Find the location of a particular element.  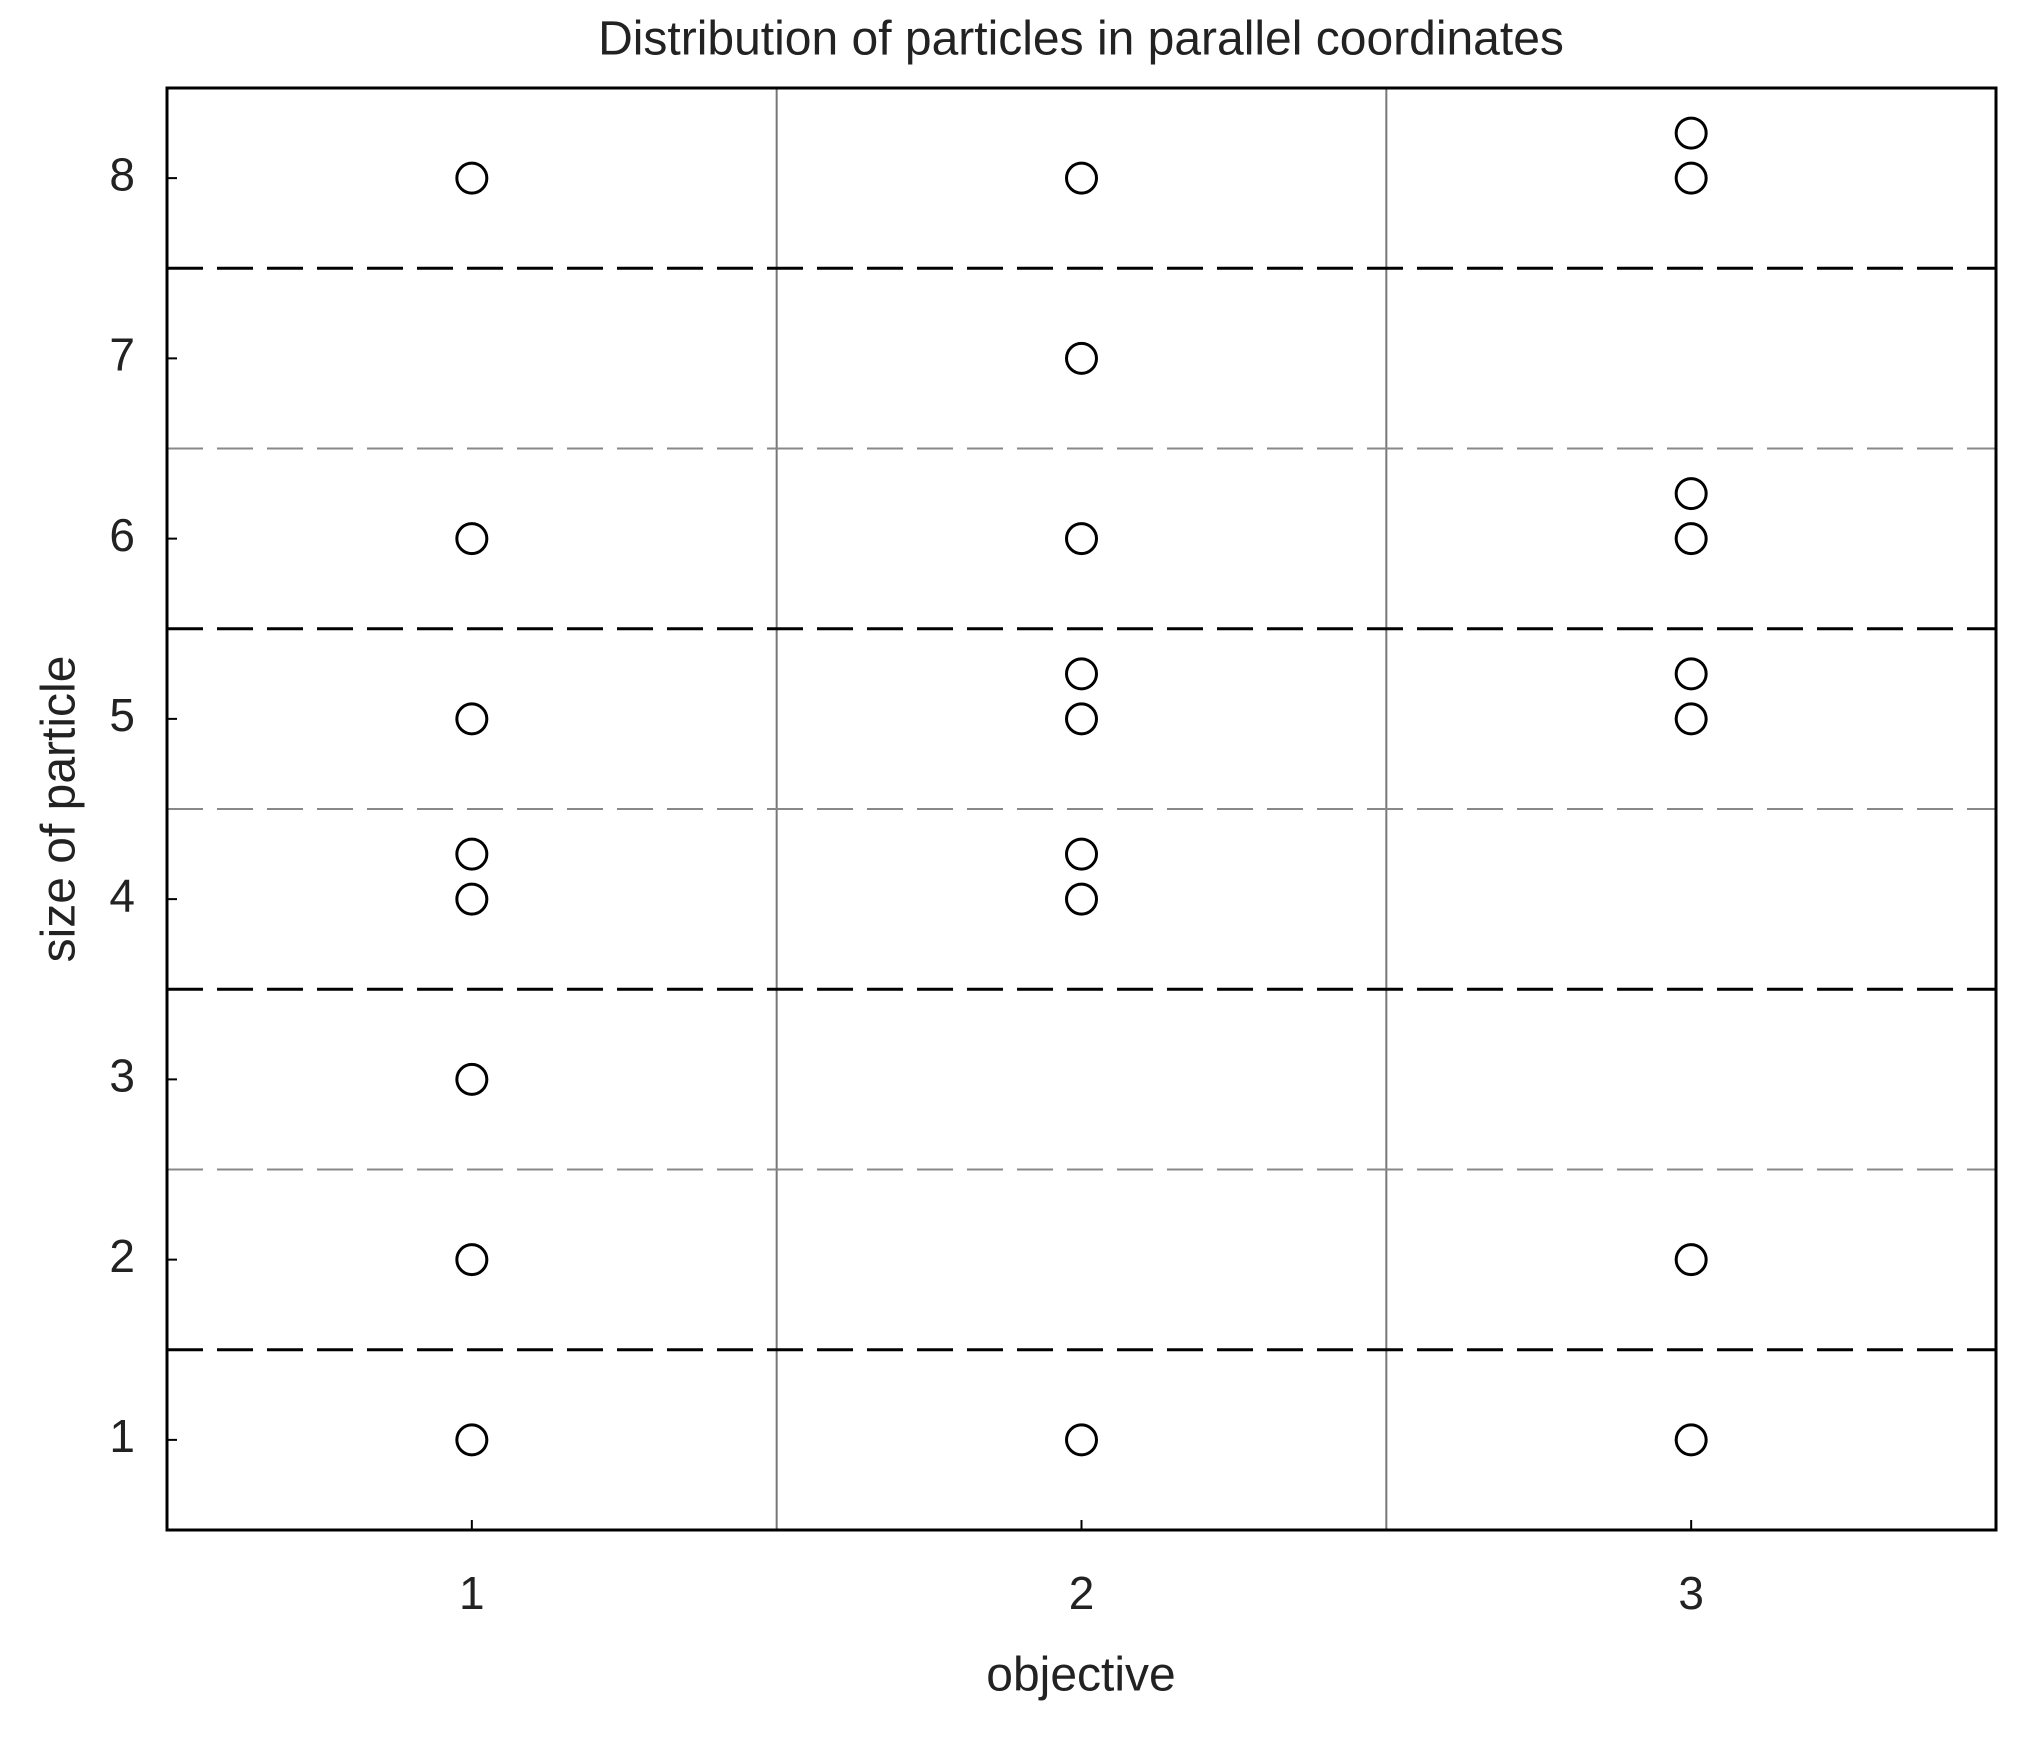

y-tick-label: 4 is located at coordinates (122, 895).